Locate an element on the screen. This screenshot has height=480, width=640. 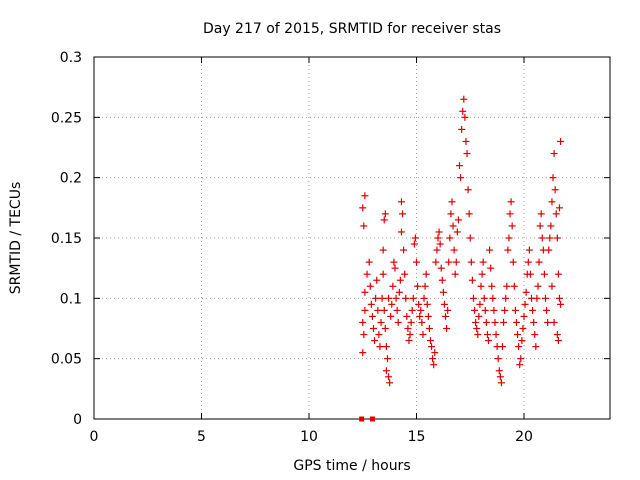
y-axis-label: SRMTID / TECUs is located at coordinates (16, 238).